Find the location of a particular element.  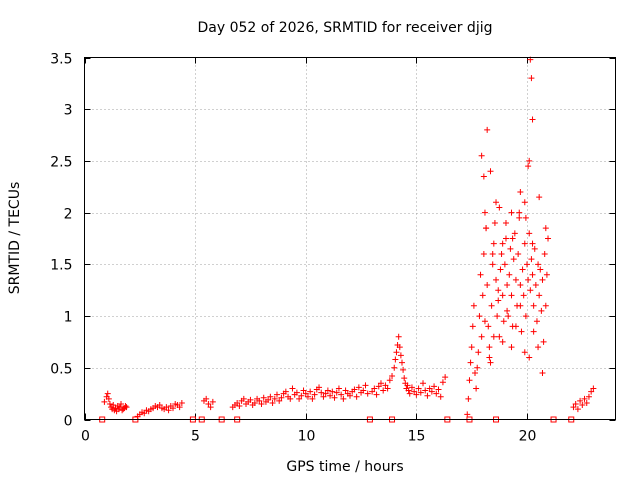

y-tick-label: 0.5 is located at coordinates (61, 370).